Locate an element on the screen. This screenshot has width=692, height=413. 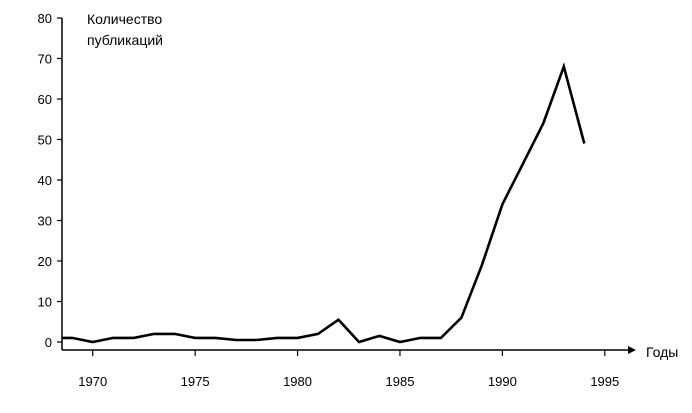
y-axis-title-line1: Количество is located at coordinates (124, 19).